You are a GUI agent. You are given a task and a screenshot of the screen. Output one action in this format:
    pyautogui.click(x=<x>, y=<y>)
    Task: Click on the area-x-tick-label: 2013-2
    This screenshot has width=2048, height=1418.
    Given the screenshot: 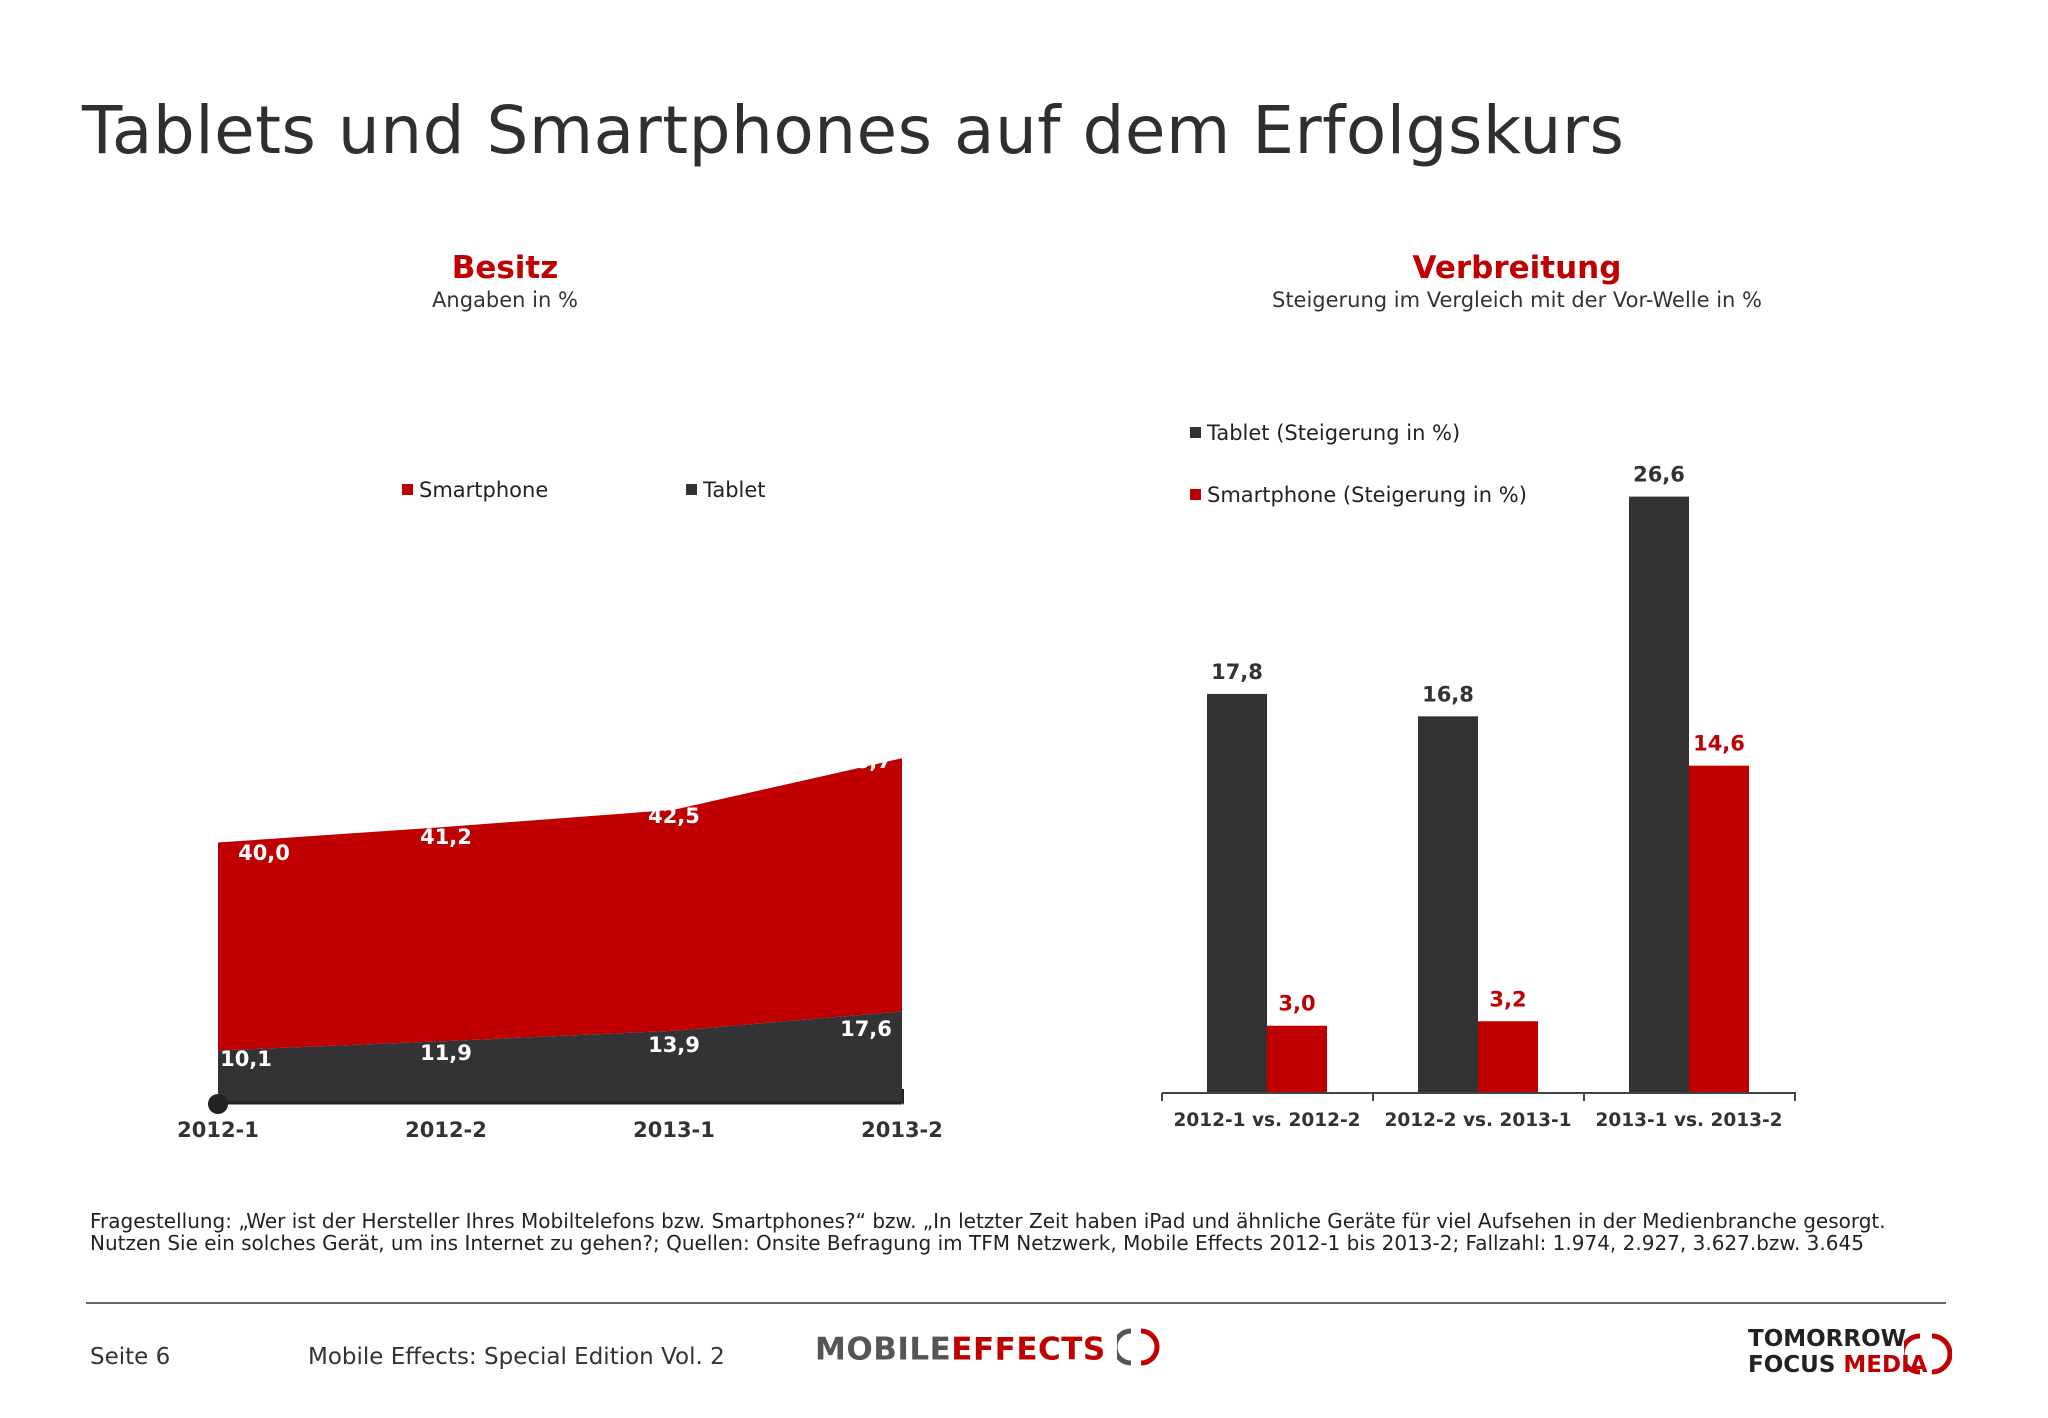 What is the action you would take?
    pyautogui.click(x=902, y=1130)
    